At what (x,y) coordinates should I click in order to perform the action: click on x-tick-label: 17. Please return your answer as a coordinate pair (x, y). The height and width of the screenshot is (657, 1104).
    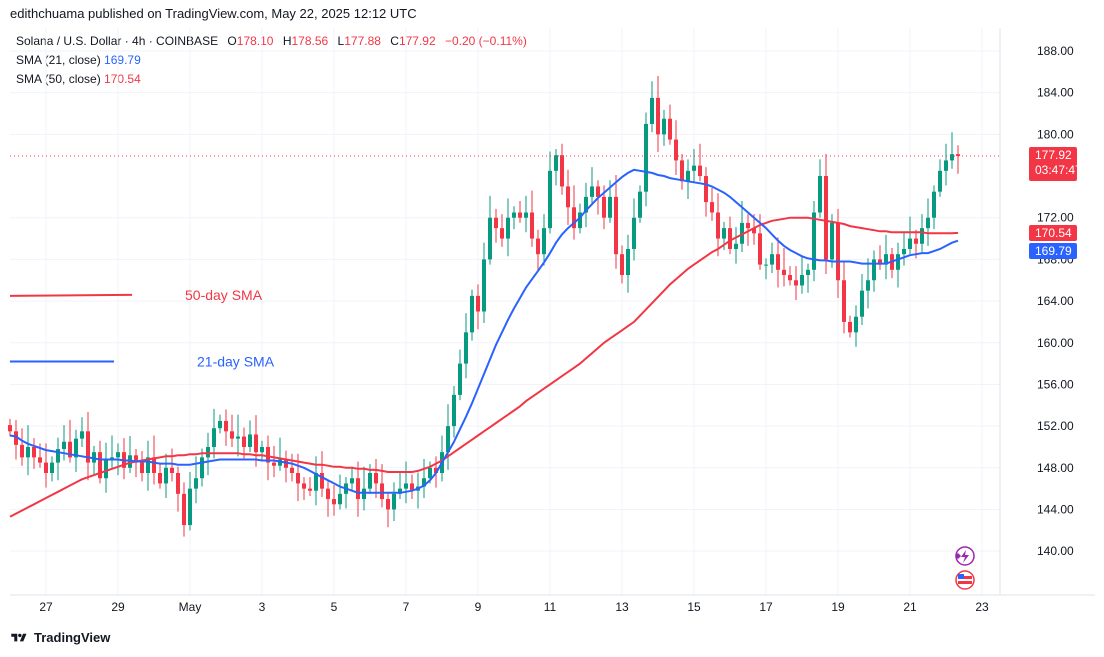
    Looking at the image, I should click on (766, 607).